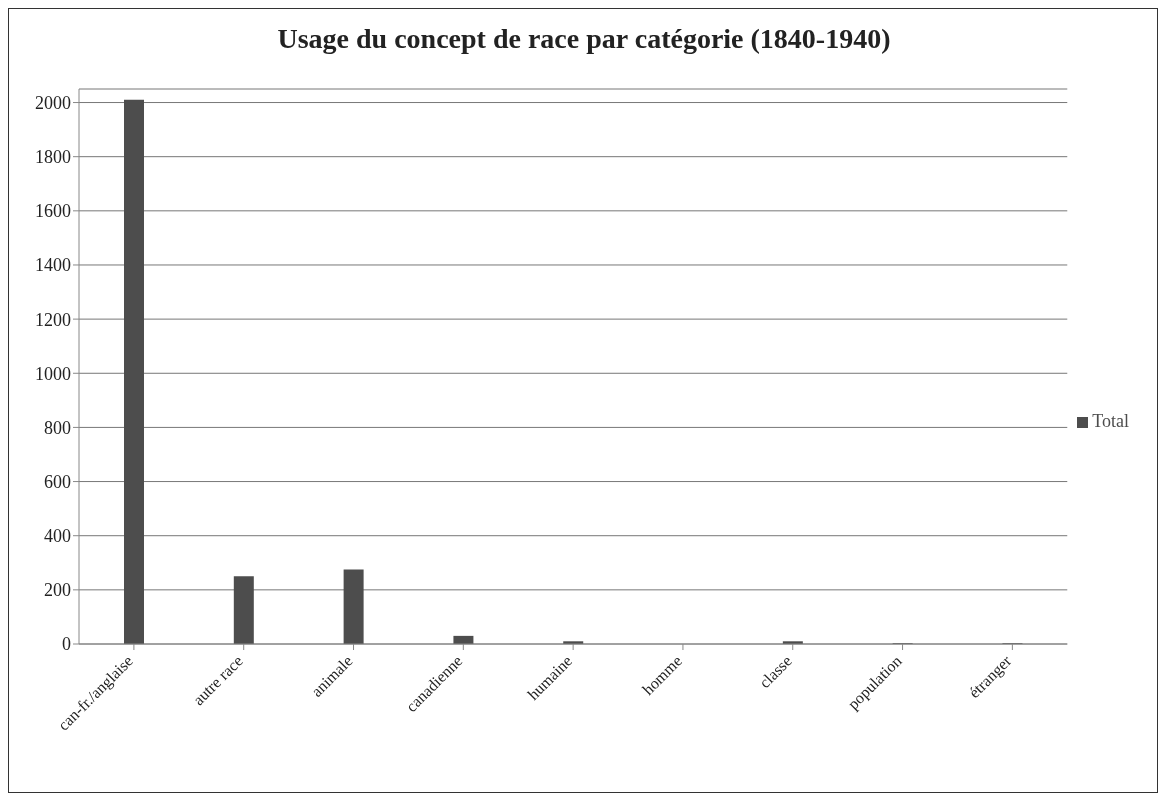 This screenshot has width=1165, height=797. I want to click on y-tick-label: 1600, so click(53, 211).